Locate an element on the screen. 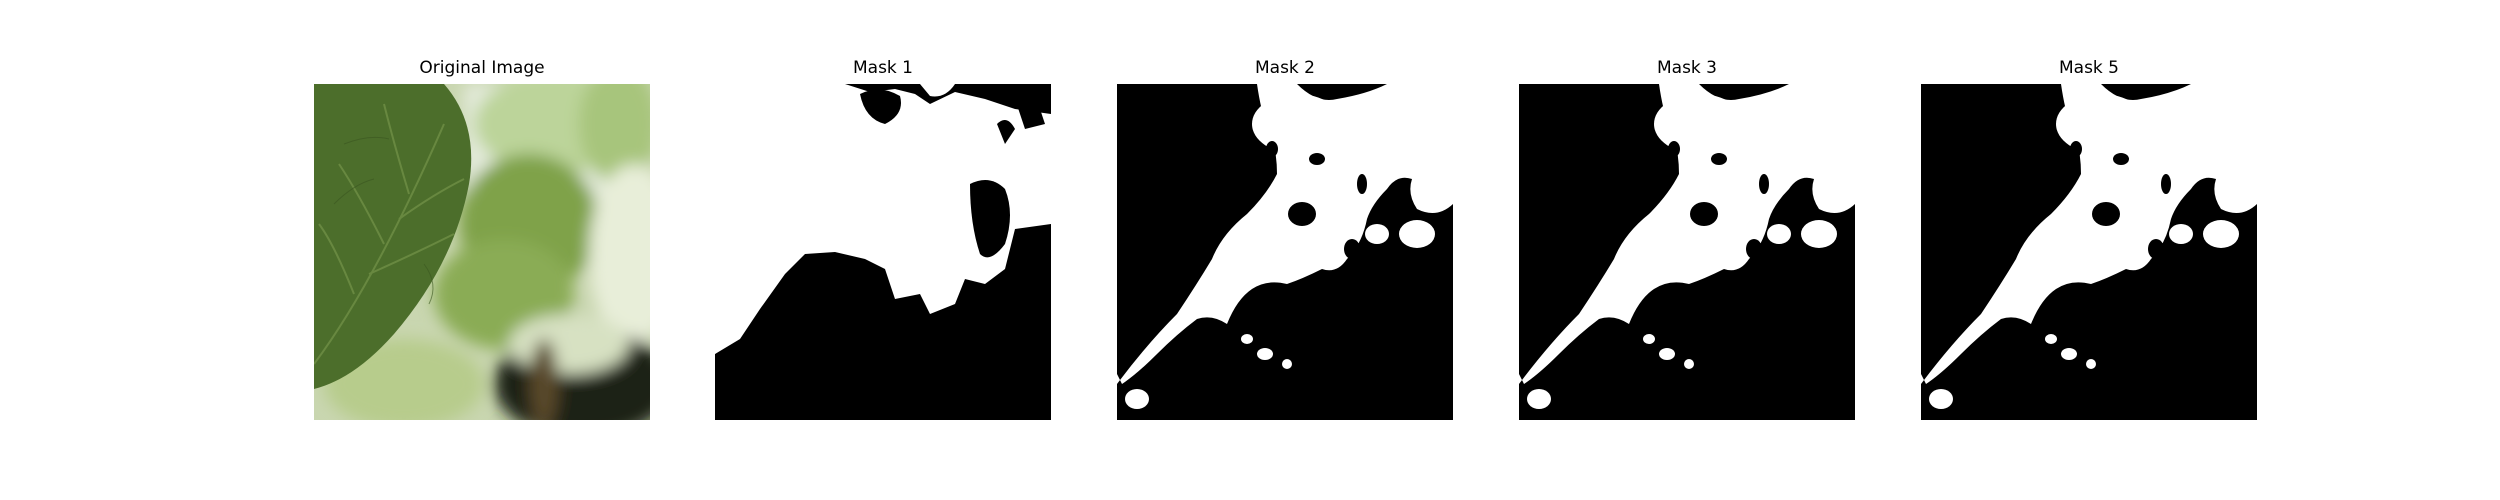 The width and height of the screenshot is (2500, 500). panel-mask-1: Mask 1 is located at coordinates (883, 250).